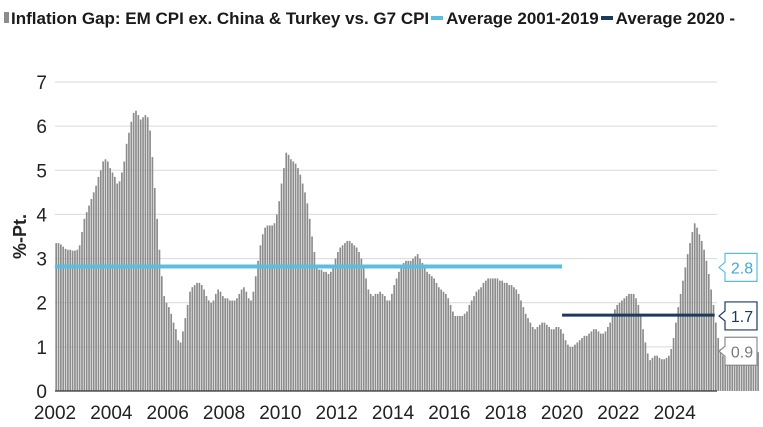  I want to click on y-tick-label: 5, so click(41, 171).